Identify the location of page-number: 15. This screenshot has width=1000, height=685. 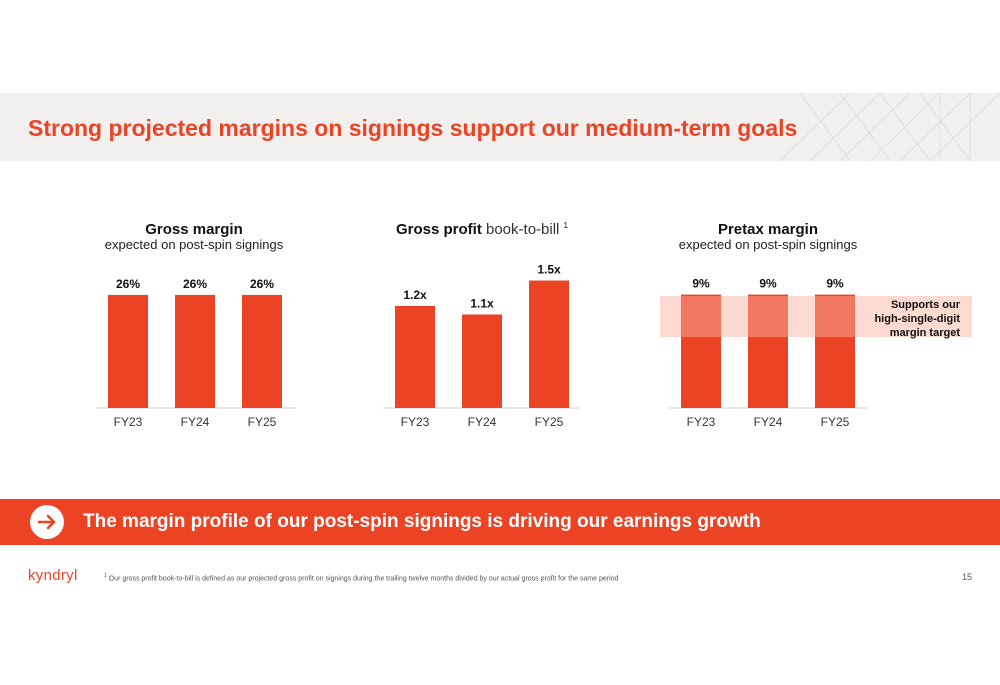
(966, 577).